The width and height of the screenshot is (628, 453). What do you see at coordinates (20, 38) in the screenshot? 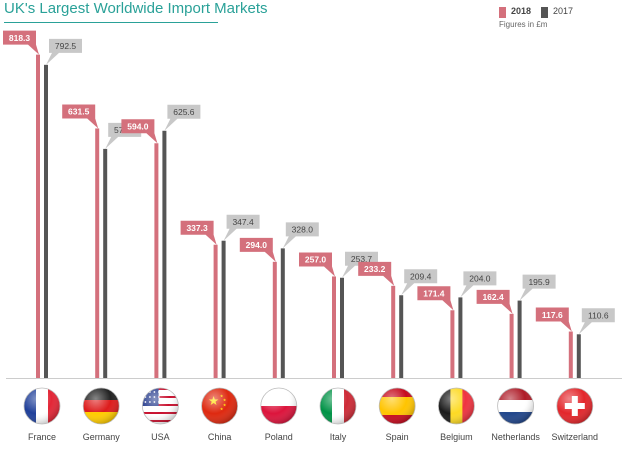
I see `data-label-2018: 818.3` at bounding box center [20, 38].